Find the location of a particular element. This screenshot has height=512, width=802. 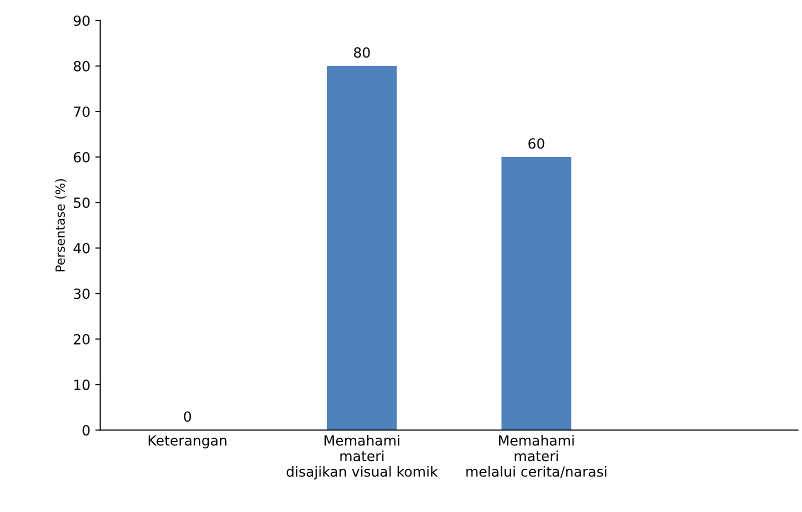

y-axis-title: Persentase (%) is located at coordinates (60, 225).